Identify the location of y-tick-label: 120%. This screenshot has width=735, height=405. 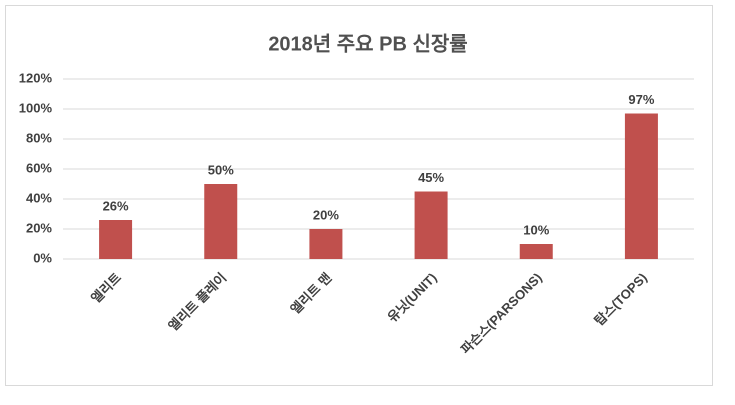
(36, 77).